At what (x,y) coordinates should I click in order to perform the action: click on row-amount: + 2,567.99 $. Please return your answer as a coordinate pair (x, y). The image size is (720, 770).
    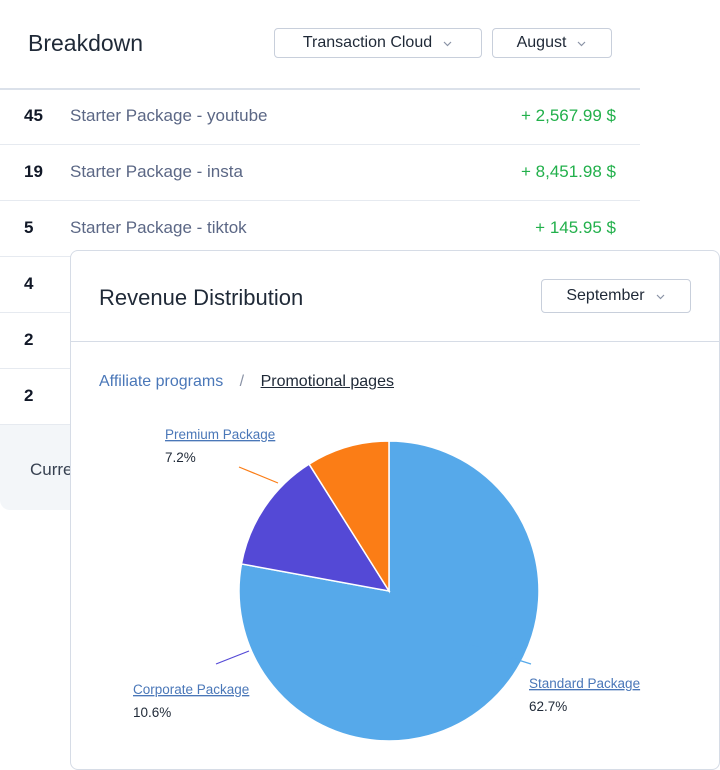
    Looking at the image, I should click on (568, 115).